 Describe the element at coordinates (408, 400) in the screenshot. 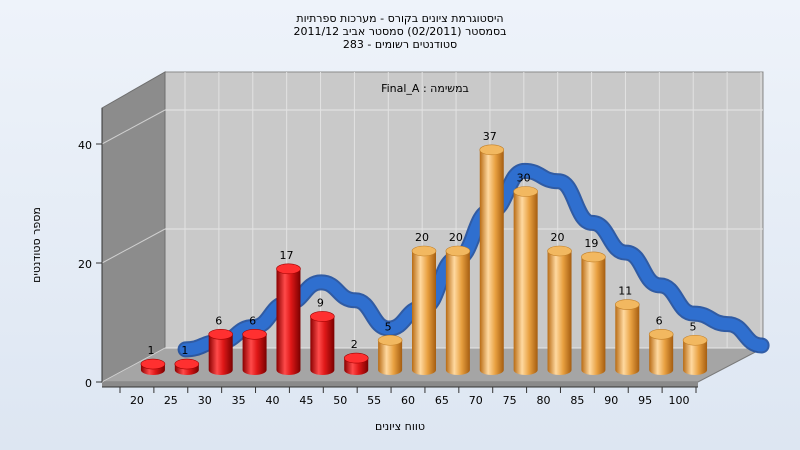

I see `x-tick-label: 60` at that location.